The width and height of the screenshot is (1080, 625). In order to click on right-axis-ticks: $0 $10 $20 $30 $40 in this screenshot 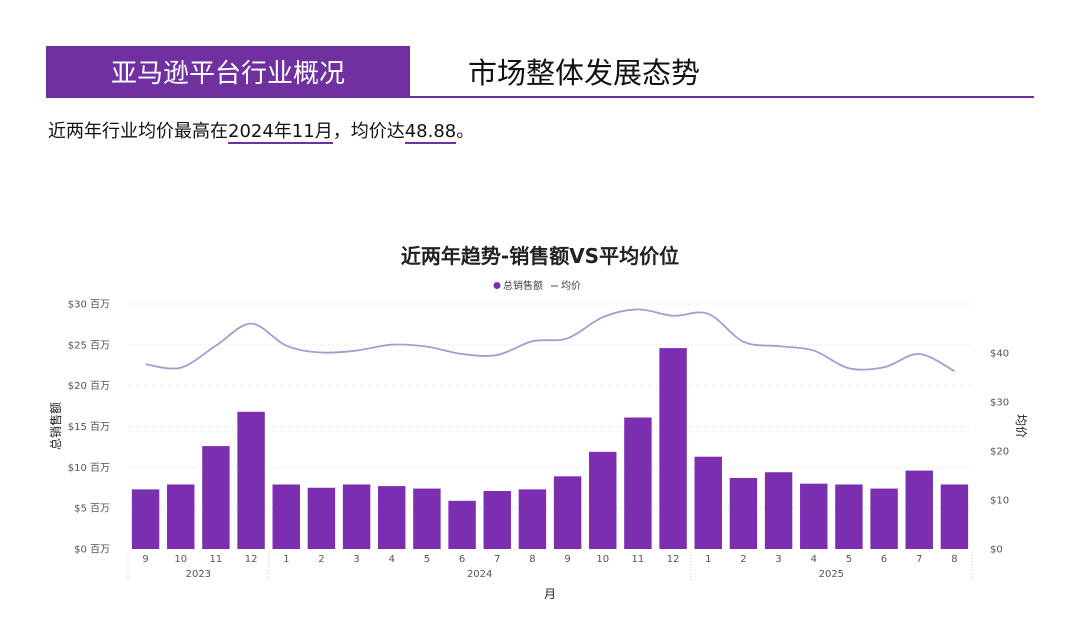, I will do `click(999, 452)`.